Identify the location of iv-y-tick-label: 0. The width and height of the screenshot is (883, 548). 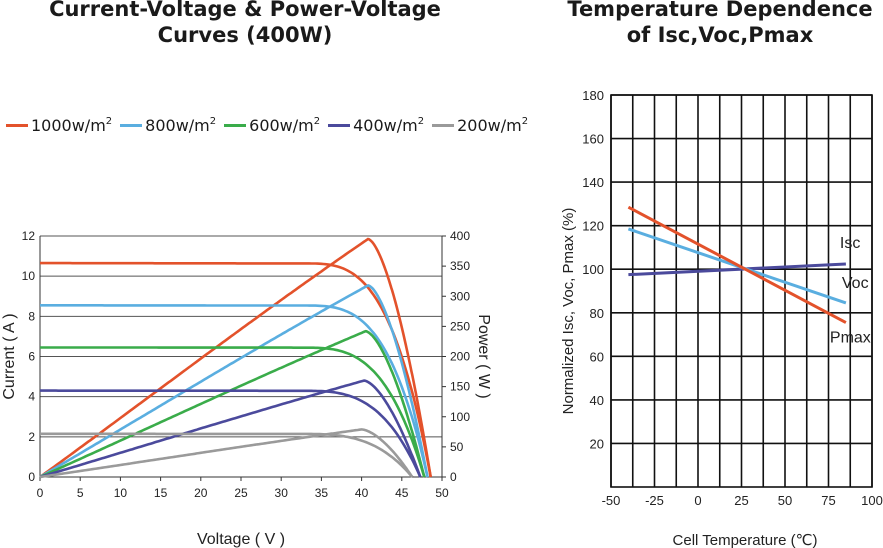
(31, 477).